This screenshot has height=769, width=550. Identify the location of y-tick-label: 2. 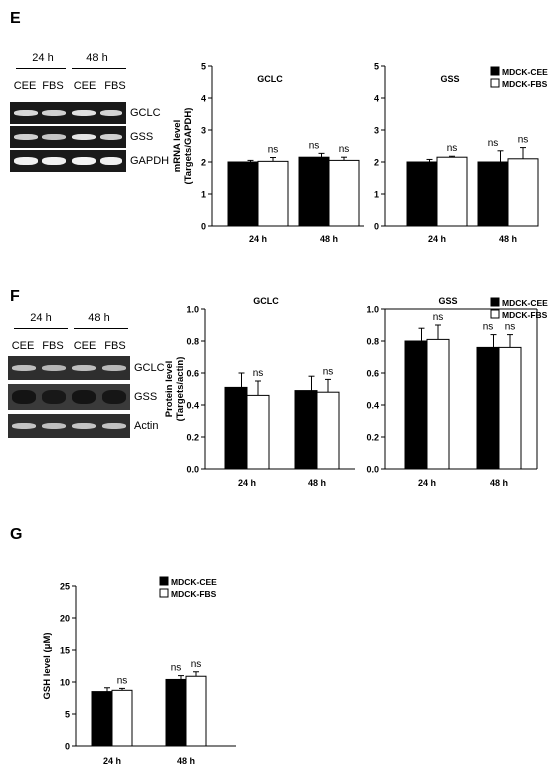
(203, 163).